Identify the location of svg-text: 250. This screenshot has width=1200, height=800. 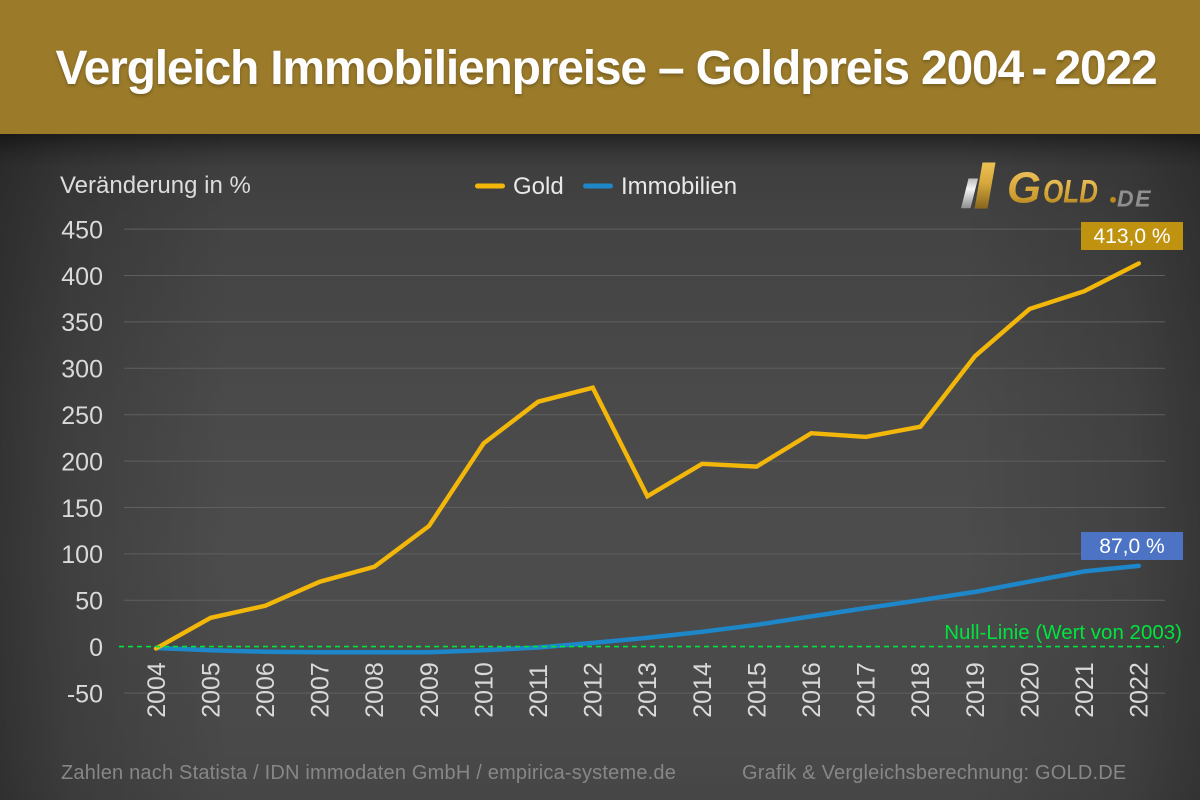
(82, 416).